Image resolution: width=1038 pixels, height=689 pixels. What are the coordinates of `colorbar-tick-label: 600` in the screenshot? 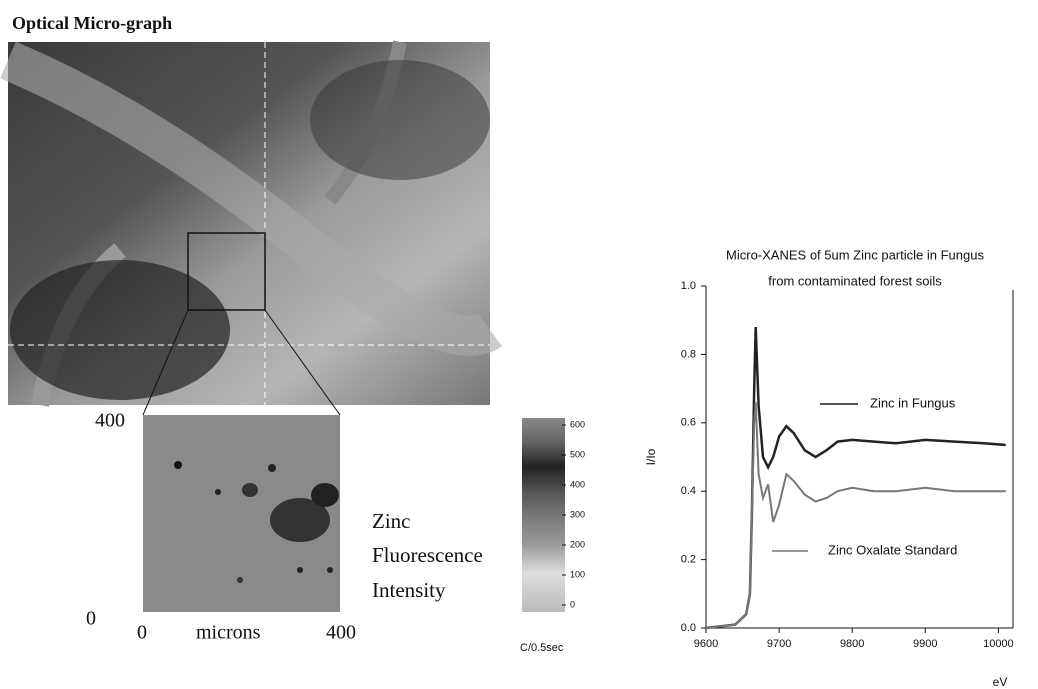 It's located at (577, 424).